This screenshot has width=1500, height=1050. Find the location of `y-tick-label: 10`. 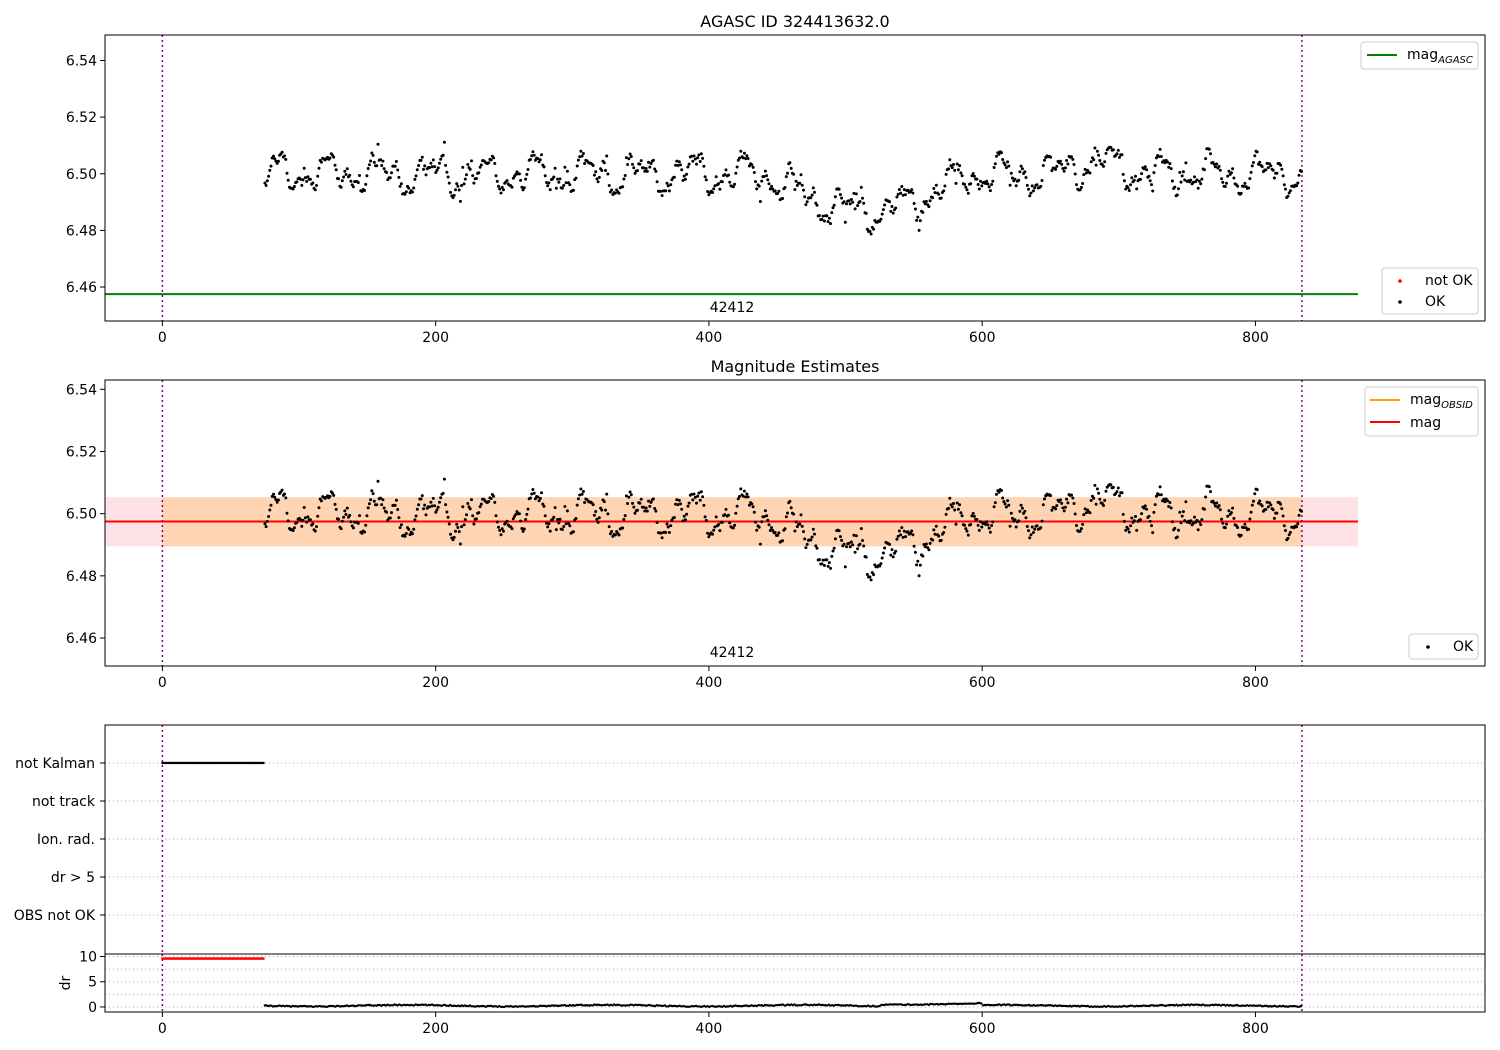

y-tick-label: 10 is located at coordinates (88, 958).